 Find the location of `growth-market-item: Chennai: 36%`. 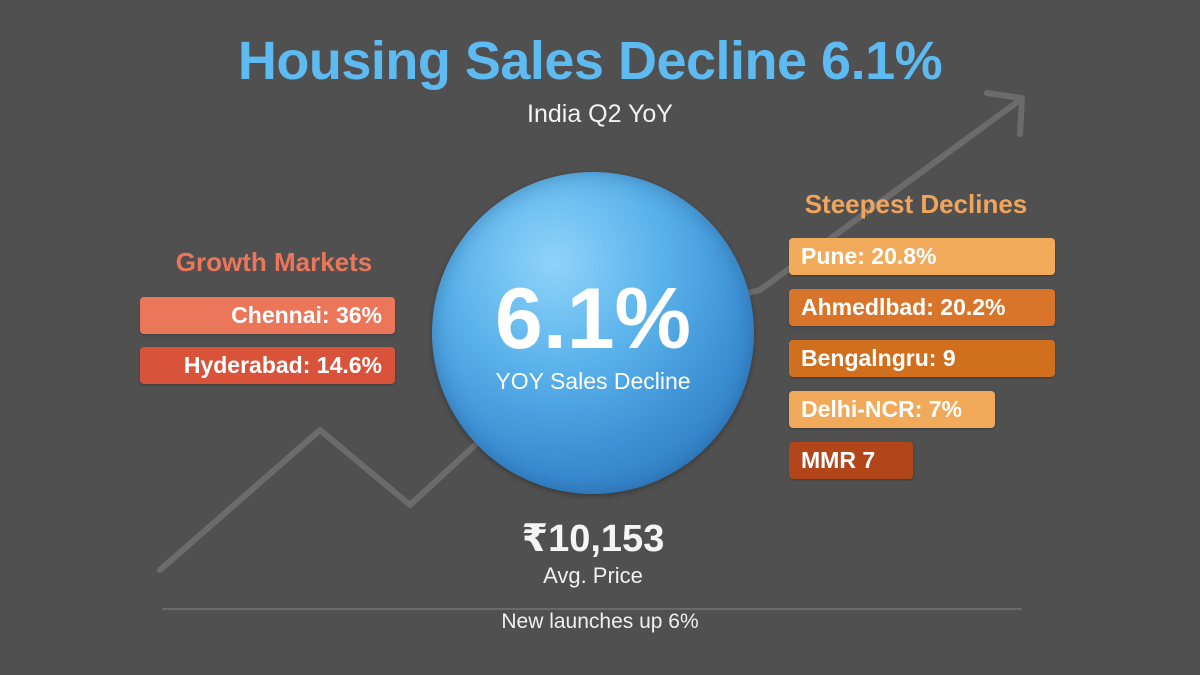

growth-market-item: Chennai: 36% is located at coordinates (267, 315).